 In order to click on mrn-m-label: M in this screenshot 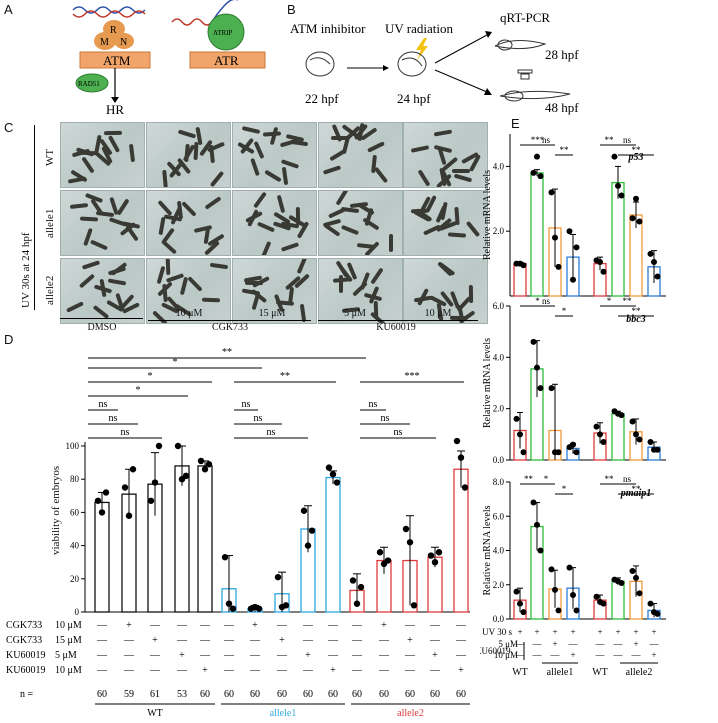, I will do `click(104, 42)`.